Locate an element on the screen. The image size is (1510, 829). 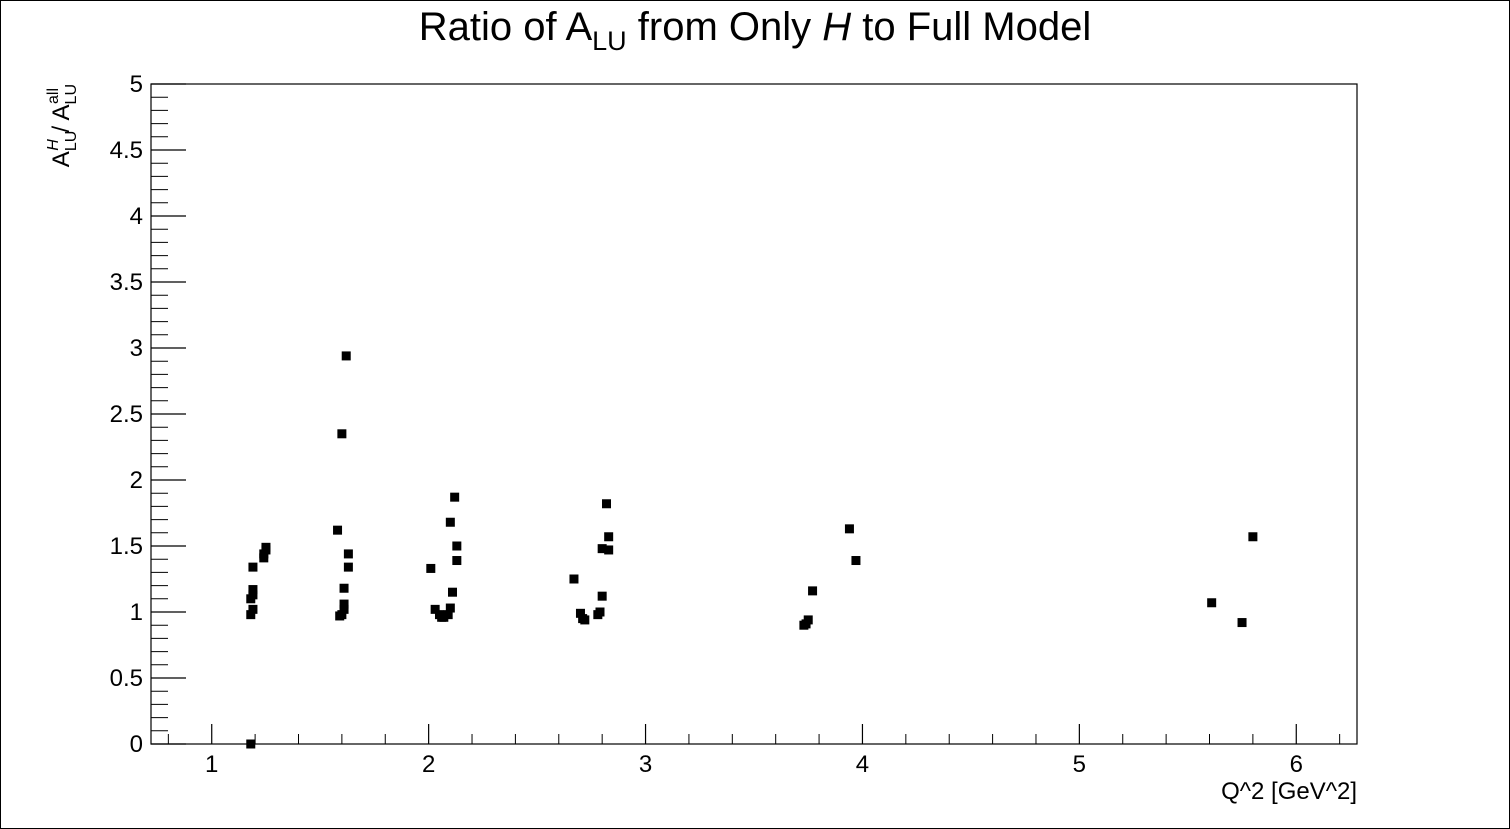
chart-title-prefix: Ratio of A is located at coordinates (506, 27).